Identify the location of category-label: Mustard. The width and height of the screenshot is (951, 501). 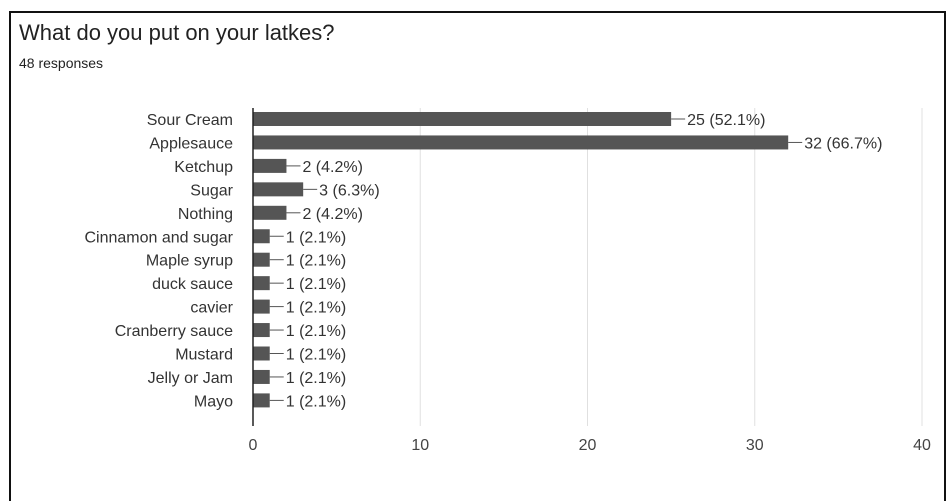
(204, 355).